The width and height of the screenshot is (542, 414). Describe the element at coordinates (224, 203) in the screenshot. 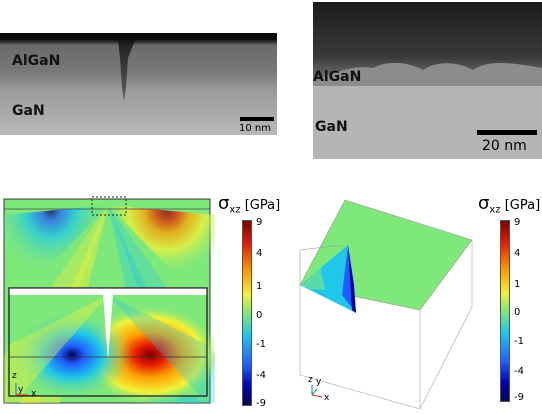

I see `colorbar-left-sigma: σ` at that location.